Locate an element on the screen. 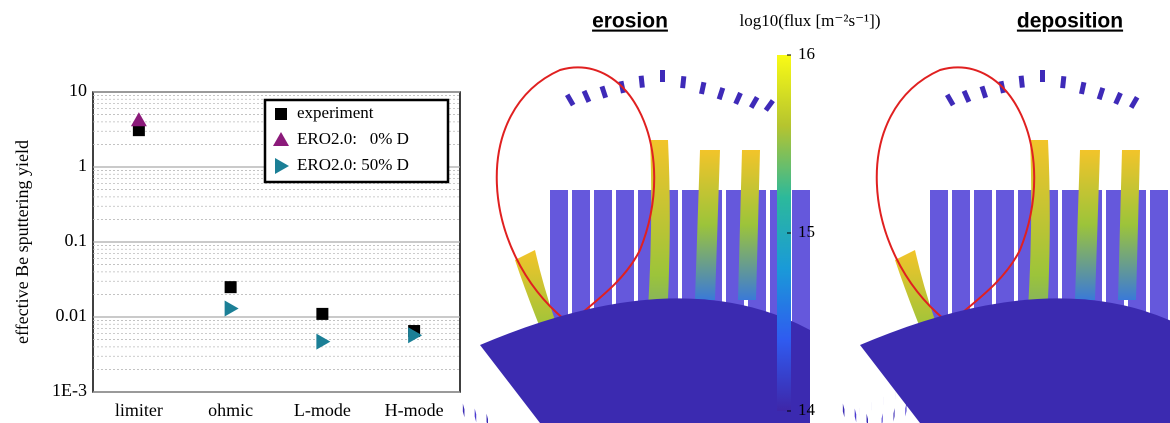 The image size is (1170, 423). legend-label: experiment is located at coordinates (335, 112).